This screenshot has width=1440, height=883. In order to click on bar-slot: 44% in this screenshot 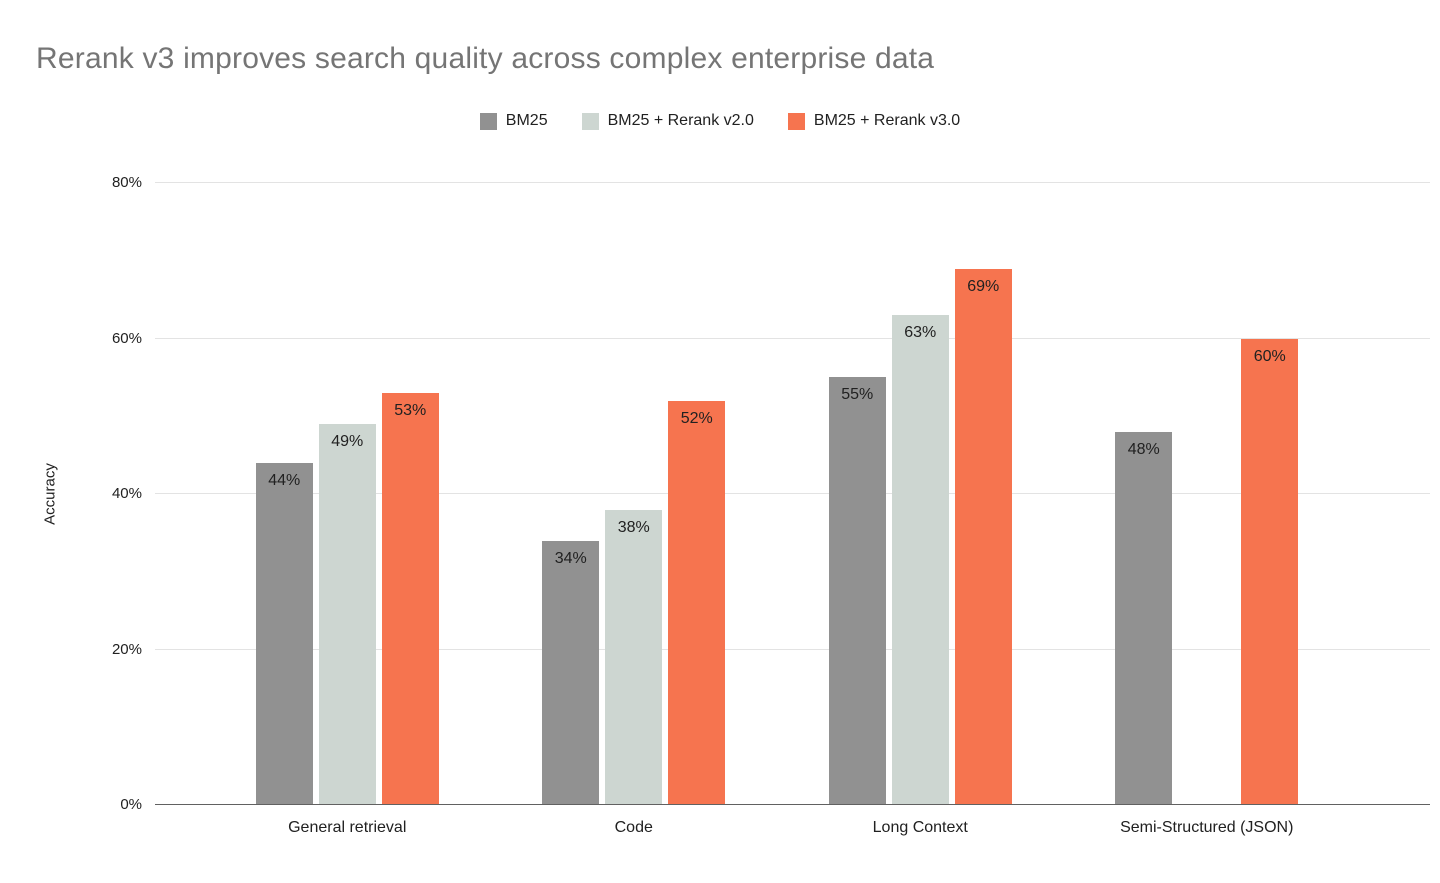, I will do `click(284, 494)`.